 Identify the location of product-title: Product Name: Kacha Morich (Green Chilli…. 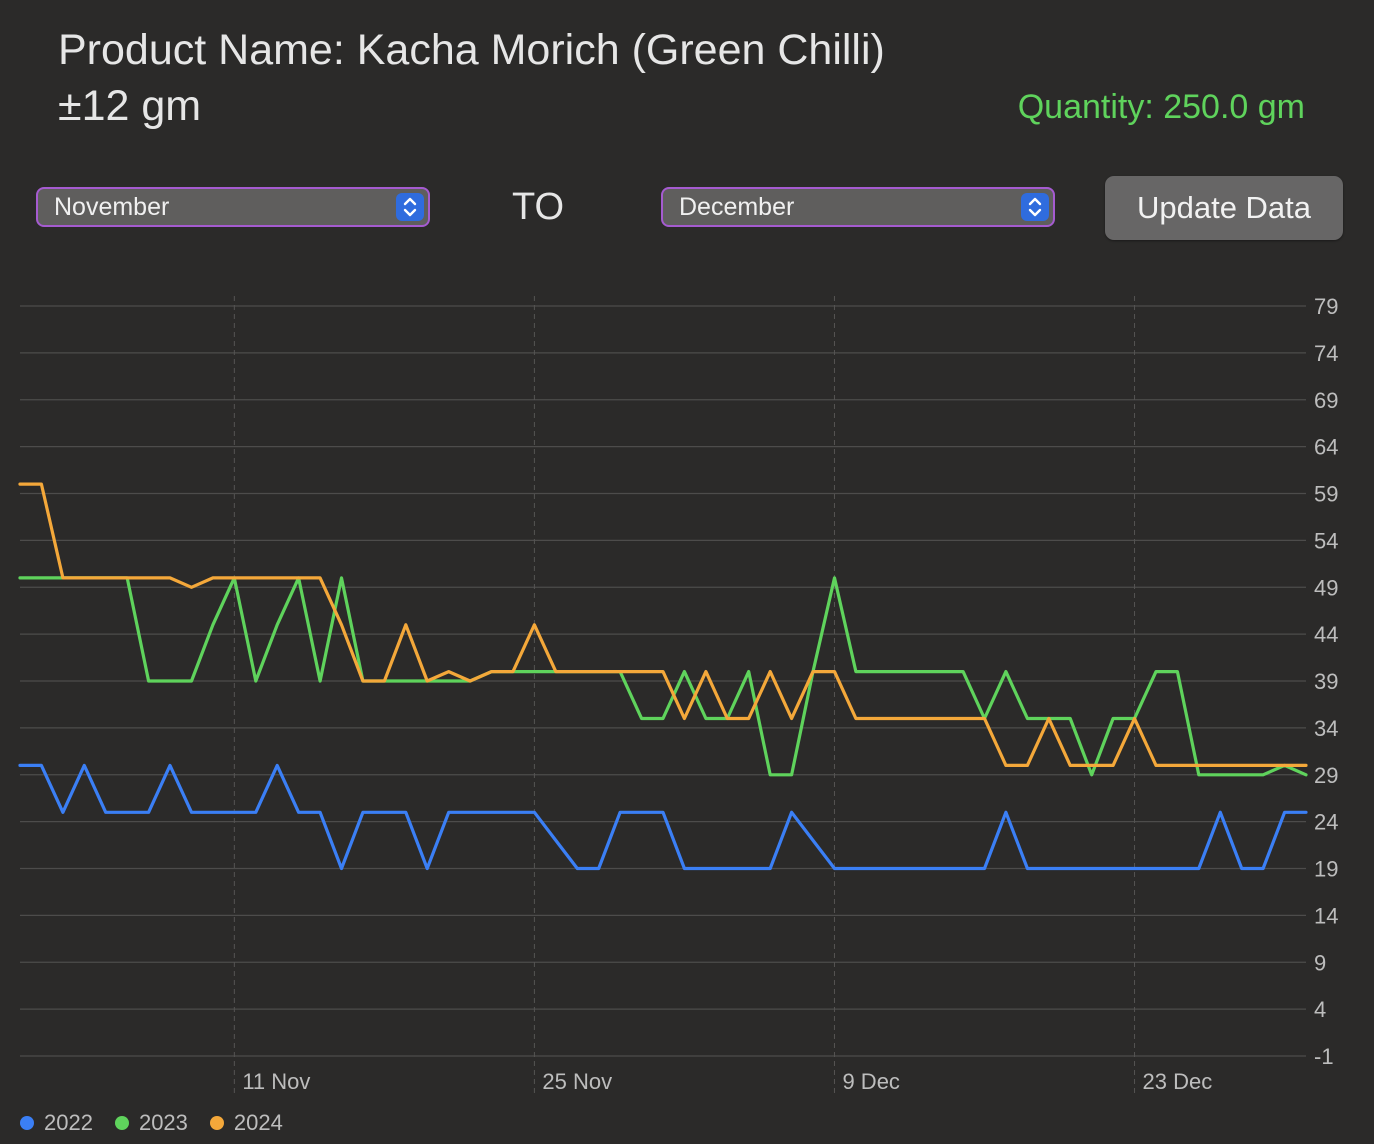
(528, 78).